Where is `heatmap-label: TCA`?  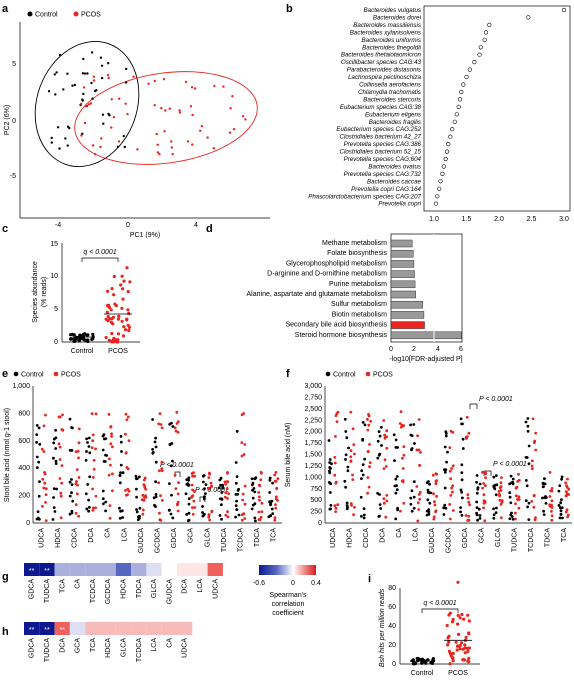
heatmap-label: TCA is located at coordinates (62, 586).